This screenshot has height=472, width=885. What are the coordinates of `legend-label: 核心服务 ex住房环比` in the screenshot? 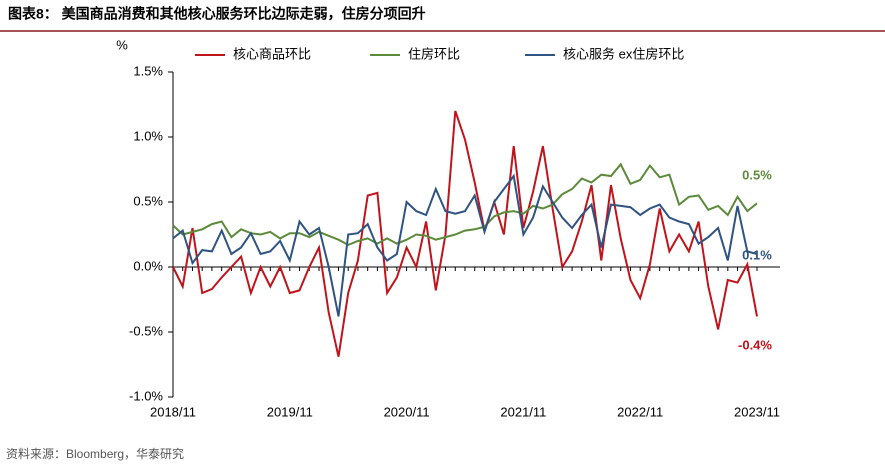 It's located at (623, 53).